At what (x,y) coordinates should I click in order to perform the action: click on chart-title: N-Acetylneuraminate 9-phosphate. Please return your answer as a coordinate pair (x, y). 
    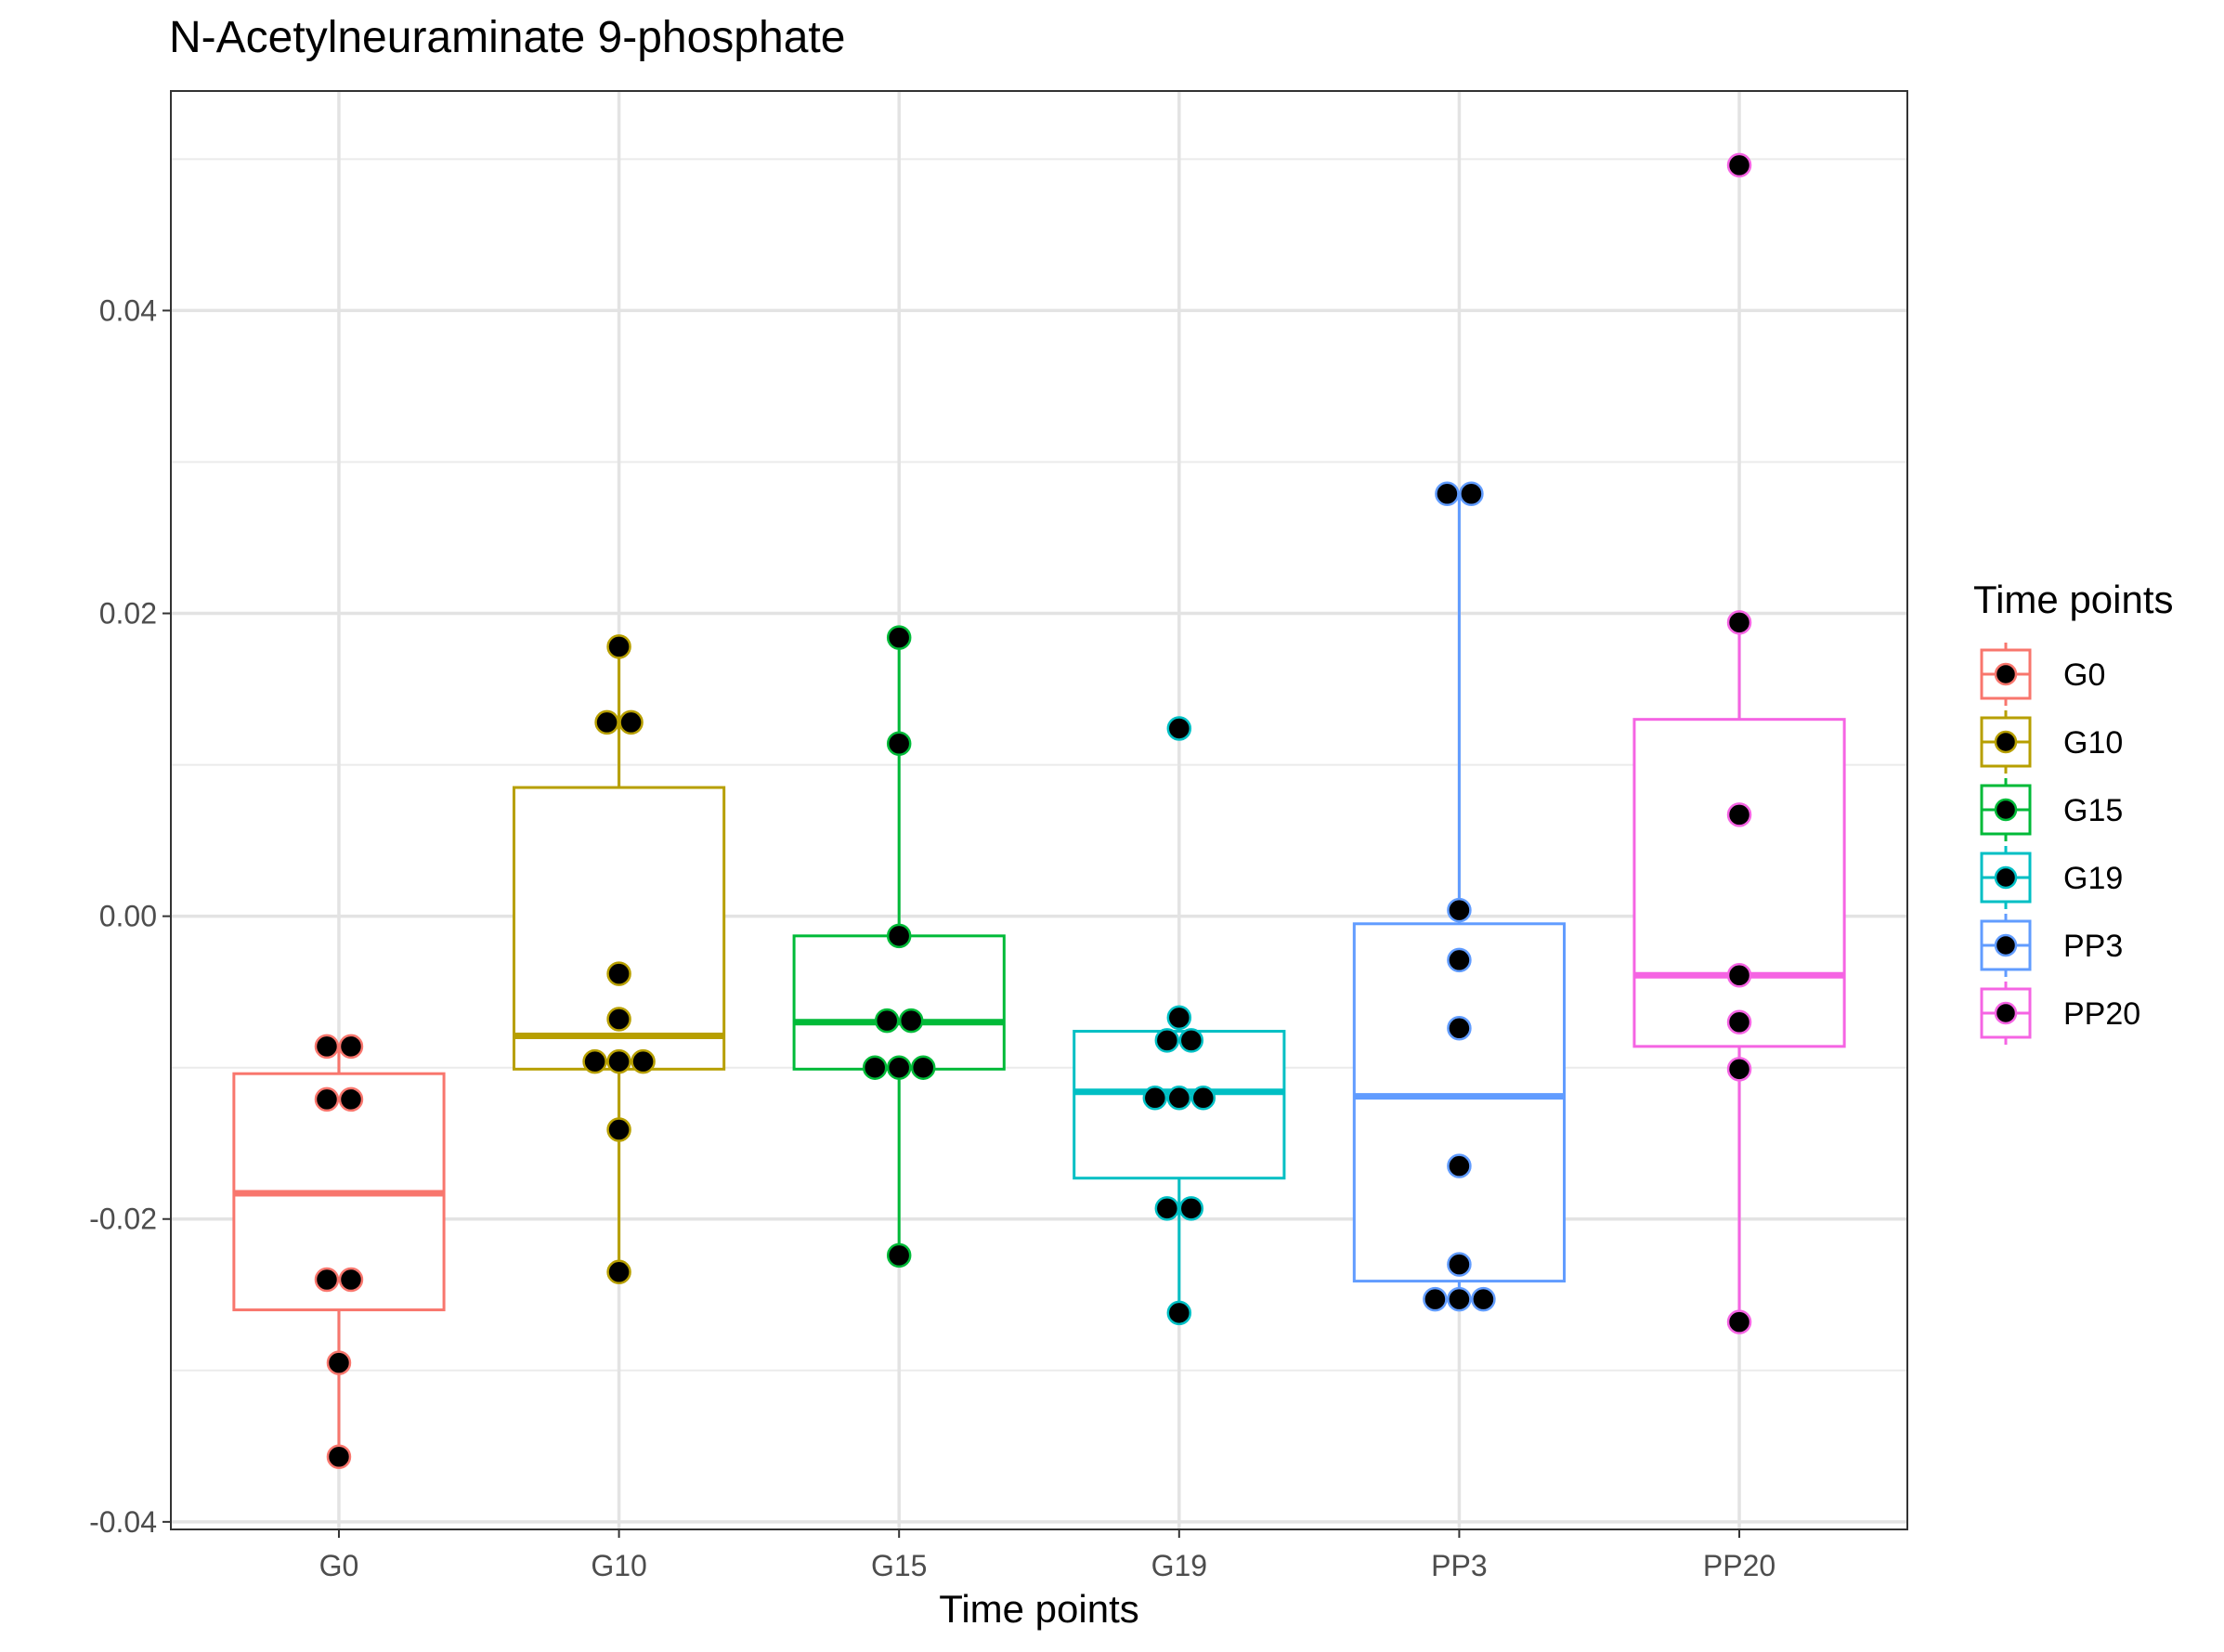
    Looking at the image, I should click on (507, 37).